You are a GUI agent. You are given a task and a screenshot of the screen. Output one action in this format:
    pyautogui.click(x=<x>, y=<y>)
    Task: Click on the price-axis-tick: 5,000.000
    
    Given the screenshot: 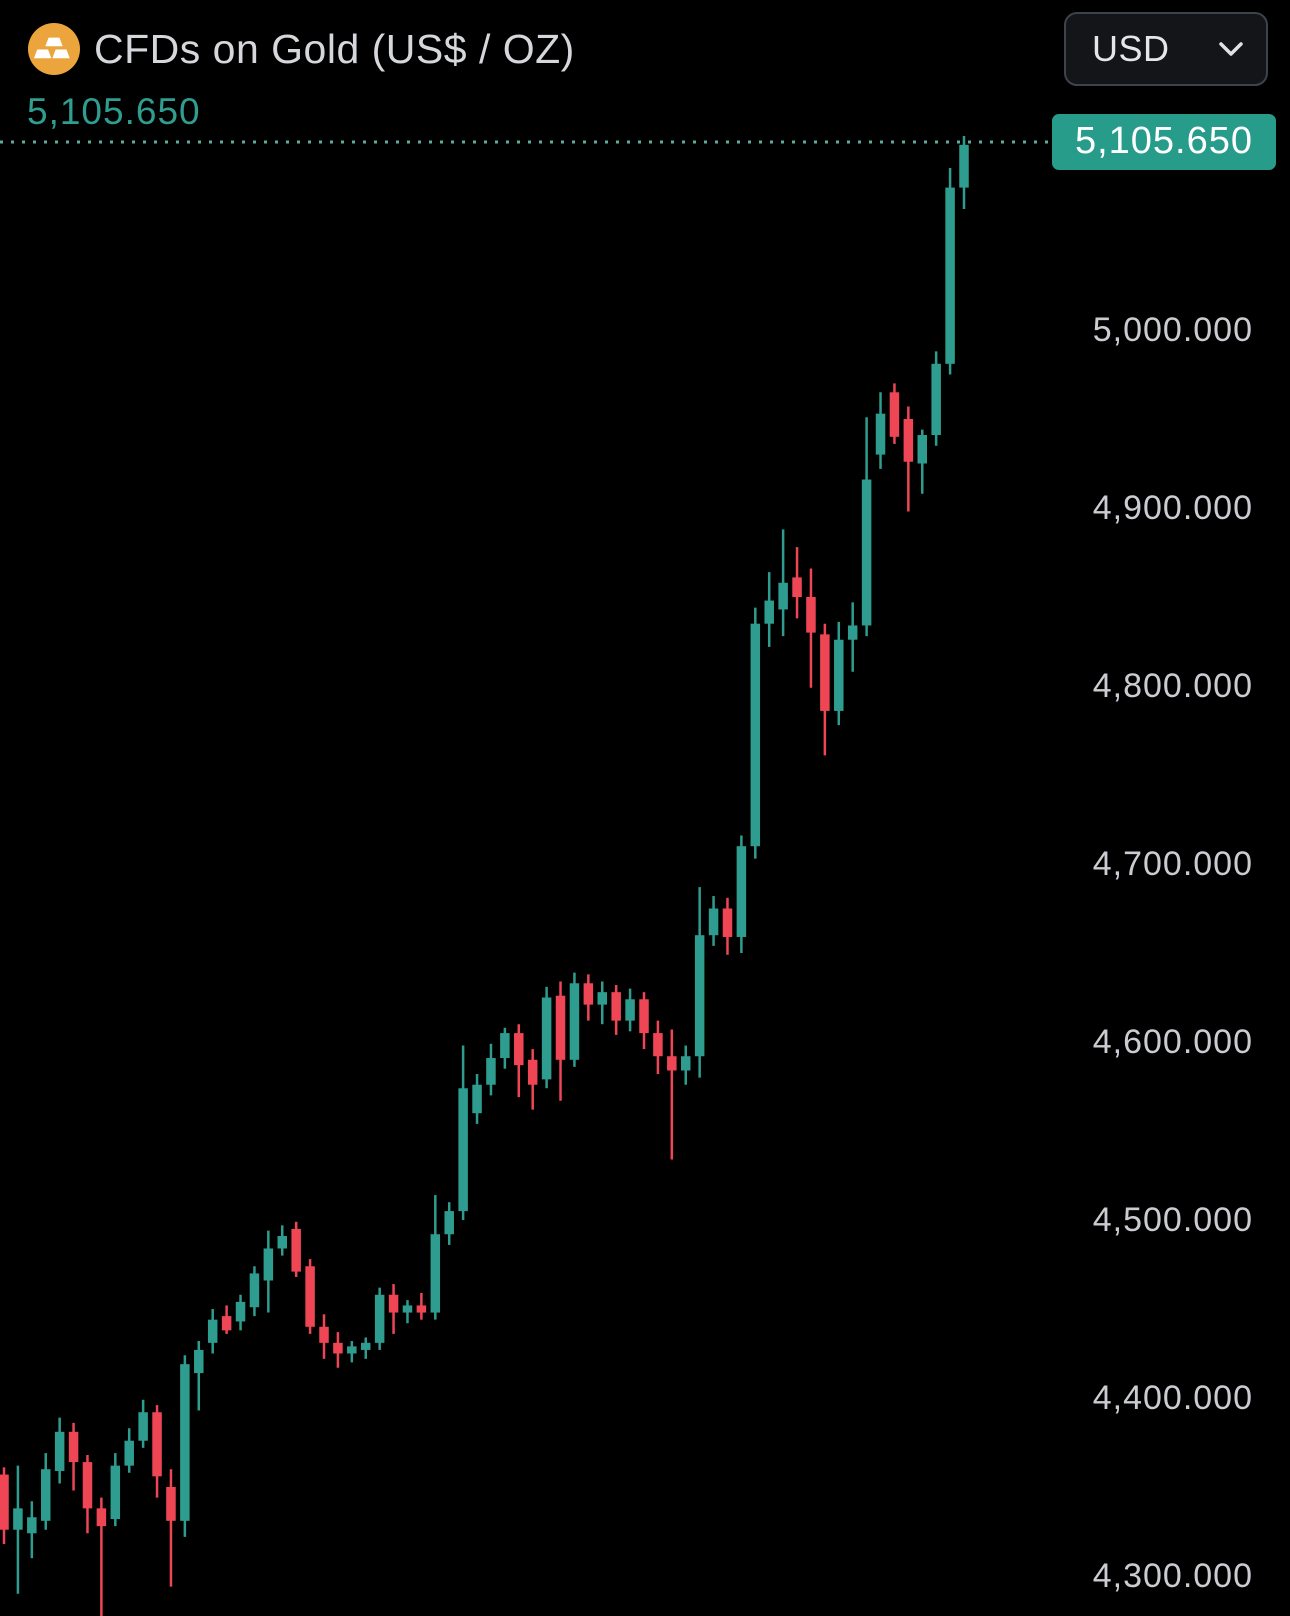 What is the action you would take?
    pyautogui.click(x=1172, y=330)
    